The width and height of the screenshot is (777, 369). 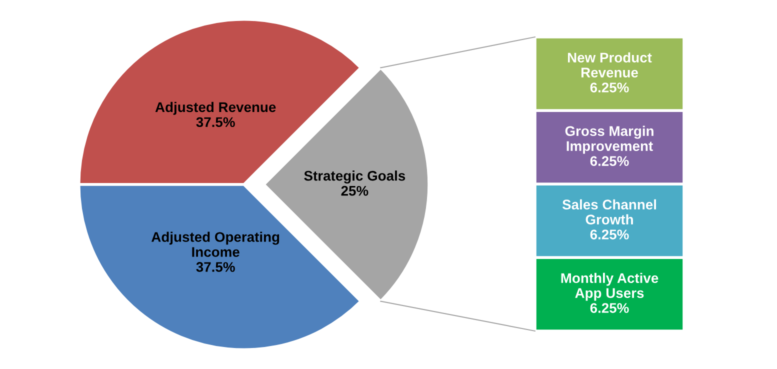 What do you see at coordinates (609, 211) in the screenshot?
I see `series-label: Sales Channel Growth` at bounding box center [609, 211].